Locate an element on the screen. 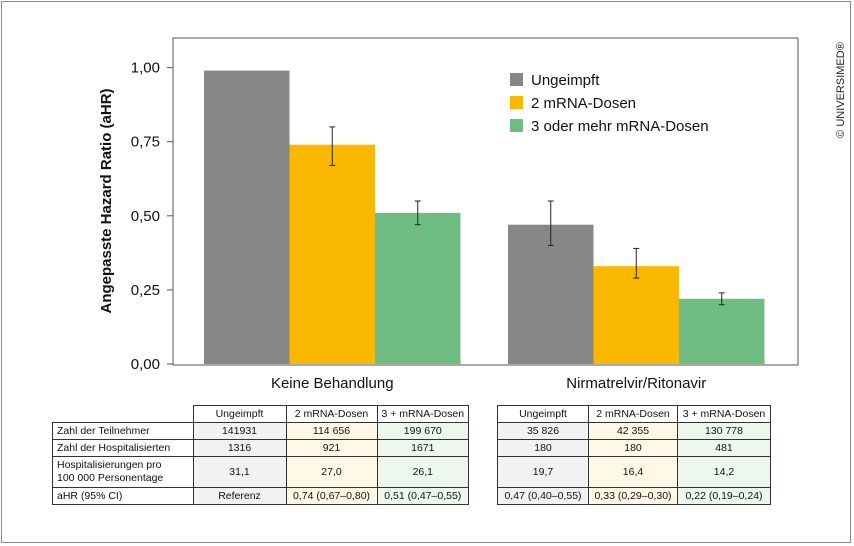 The width and height of the screenshot is (854, 546). table-cell: 0,47 (0,40–0,55) is located at coordinates (543, 496).